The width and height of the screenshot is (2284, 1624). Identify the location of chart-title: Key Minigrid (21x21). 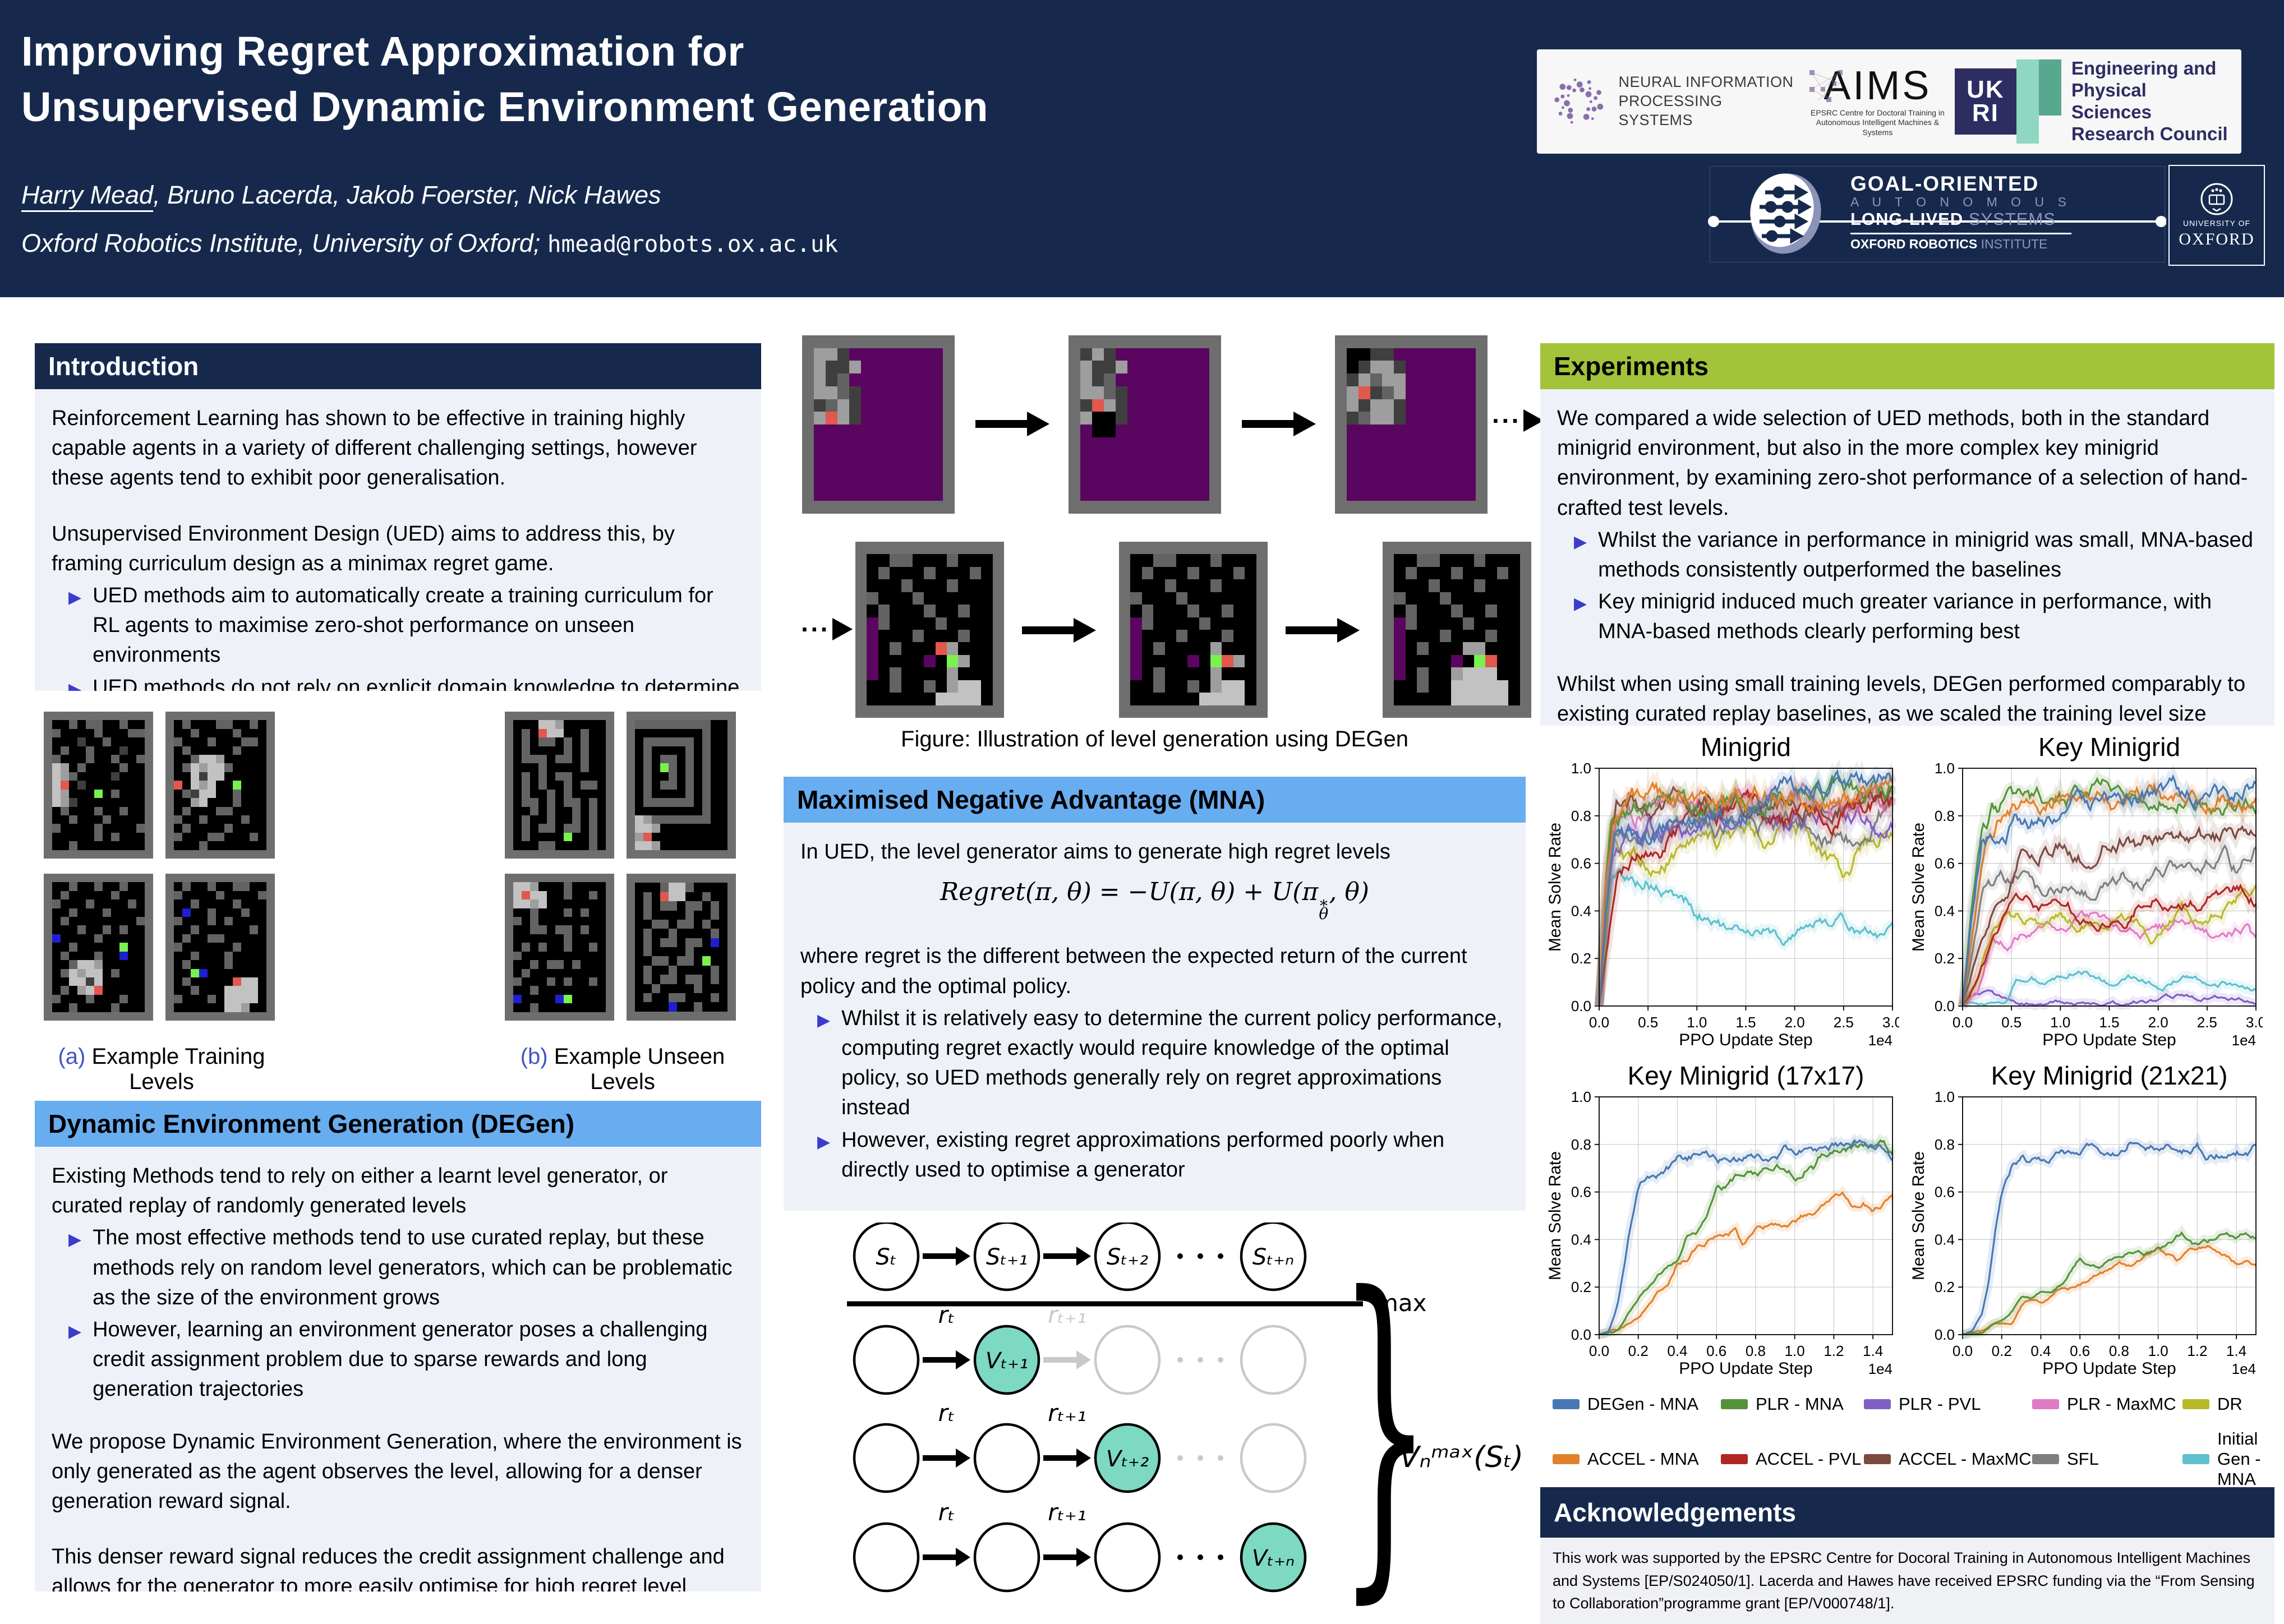
(2109, 1075).